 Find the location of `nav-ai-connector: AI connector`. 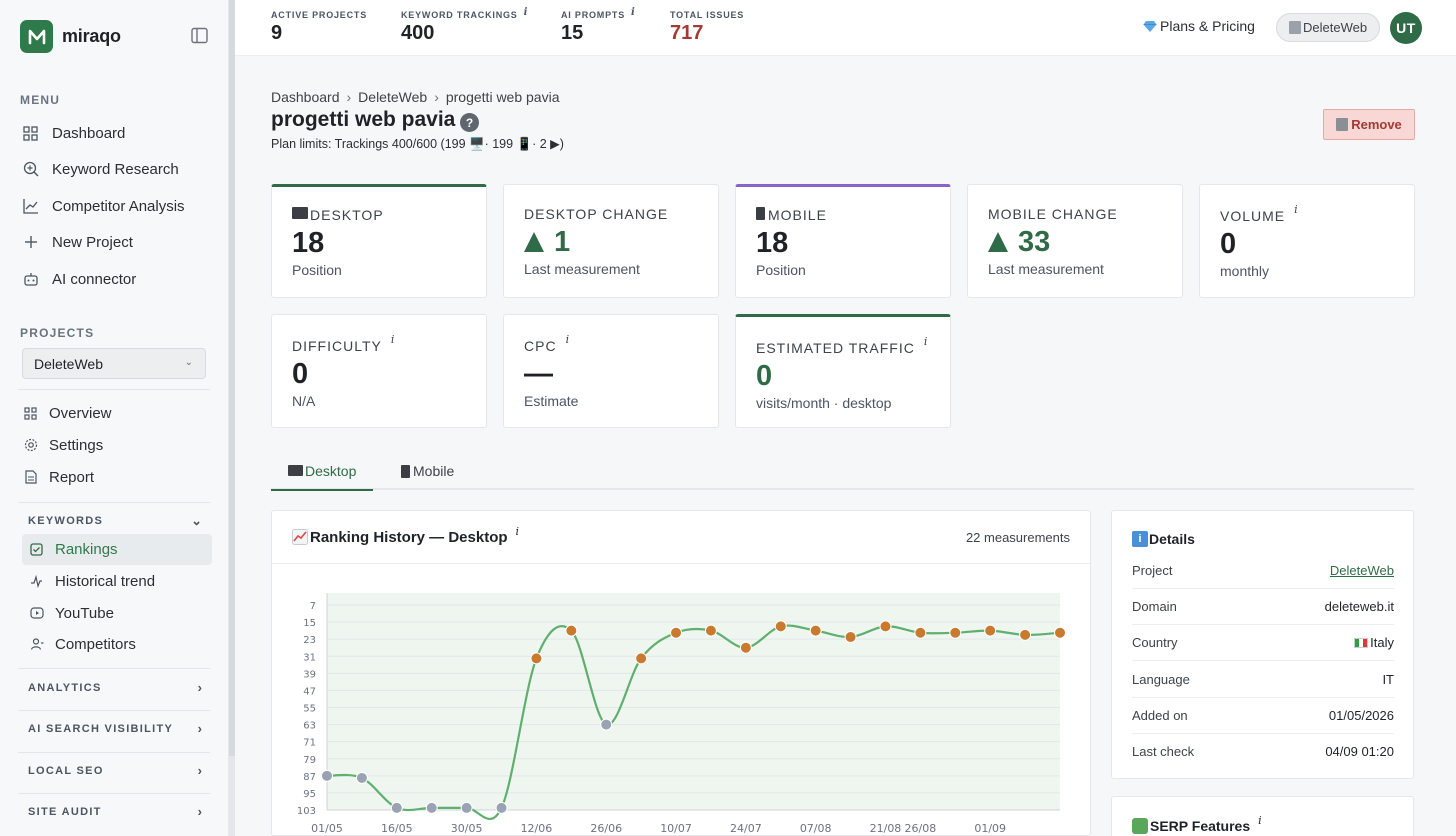

nav-ai-connector: AI connector is located at coordinates (117, 279).